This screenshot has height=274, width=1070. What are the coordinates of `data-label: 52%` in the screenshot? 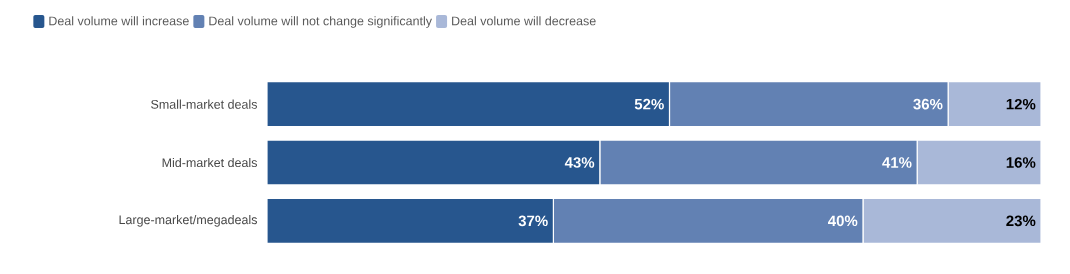 It's located at (649, 104).